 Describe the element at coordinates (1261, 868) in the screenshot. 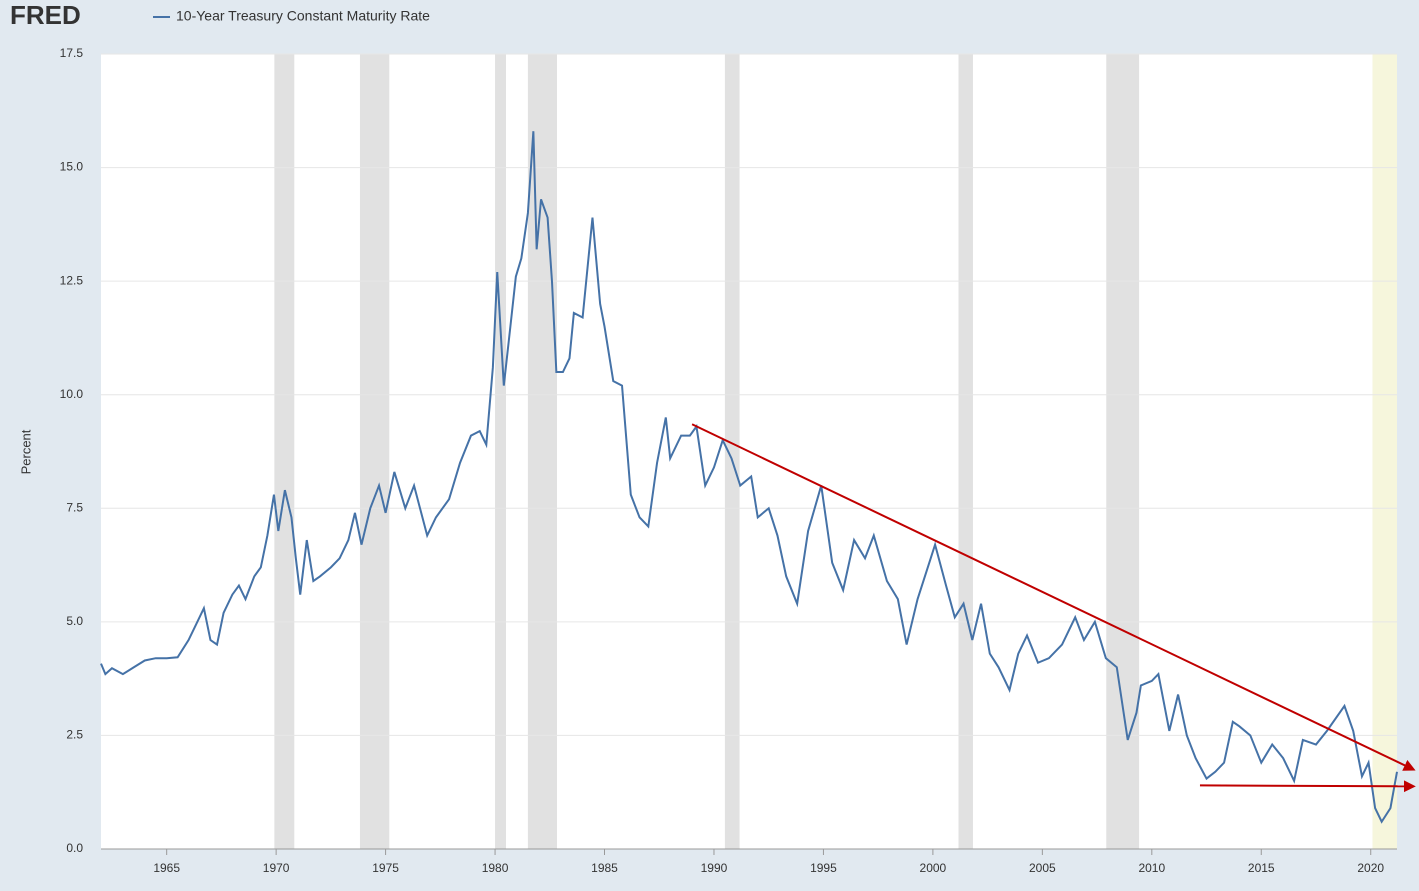

I see `x-tick-label: 2015` at that location.